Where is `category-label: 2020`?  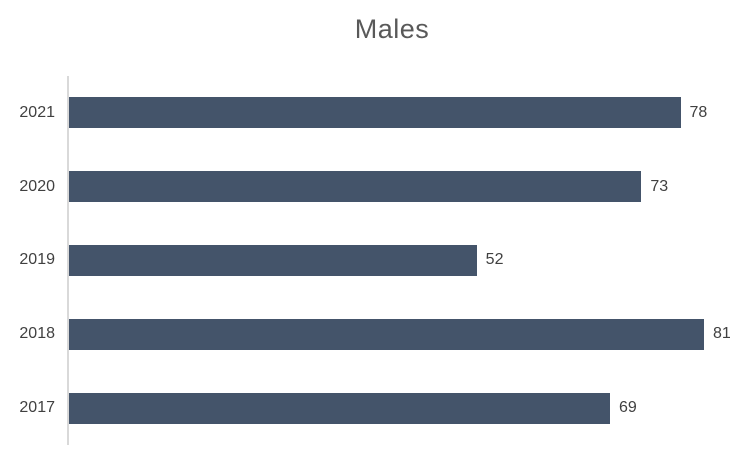
category-label: 2020 is located at coordinates (37, 186).